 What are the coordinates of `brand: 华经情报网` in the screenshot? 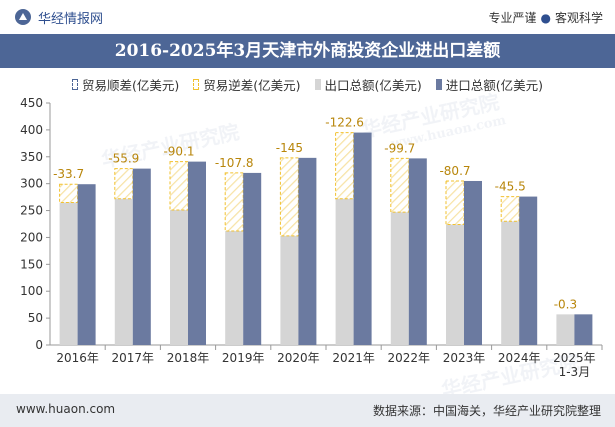 It's located at (59, 17).